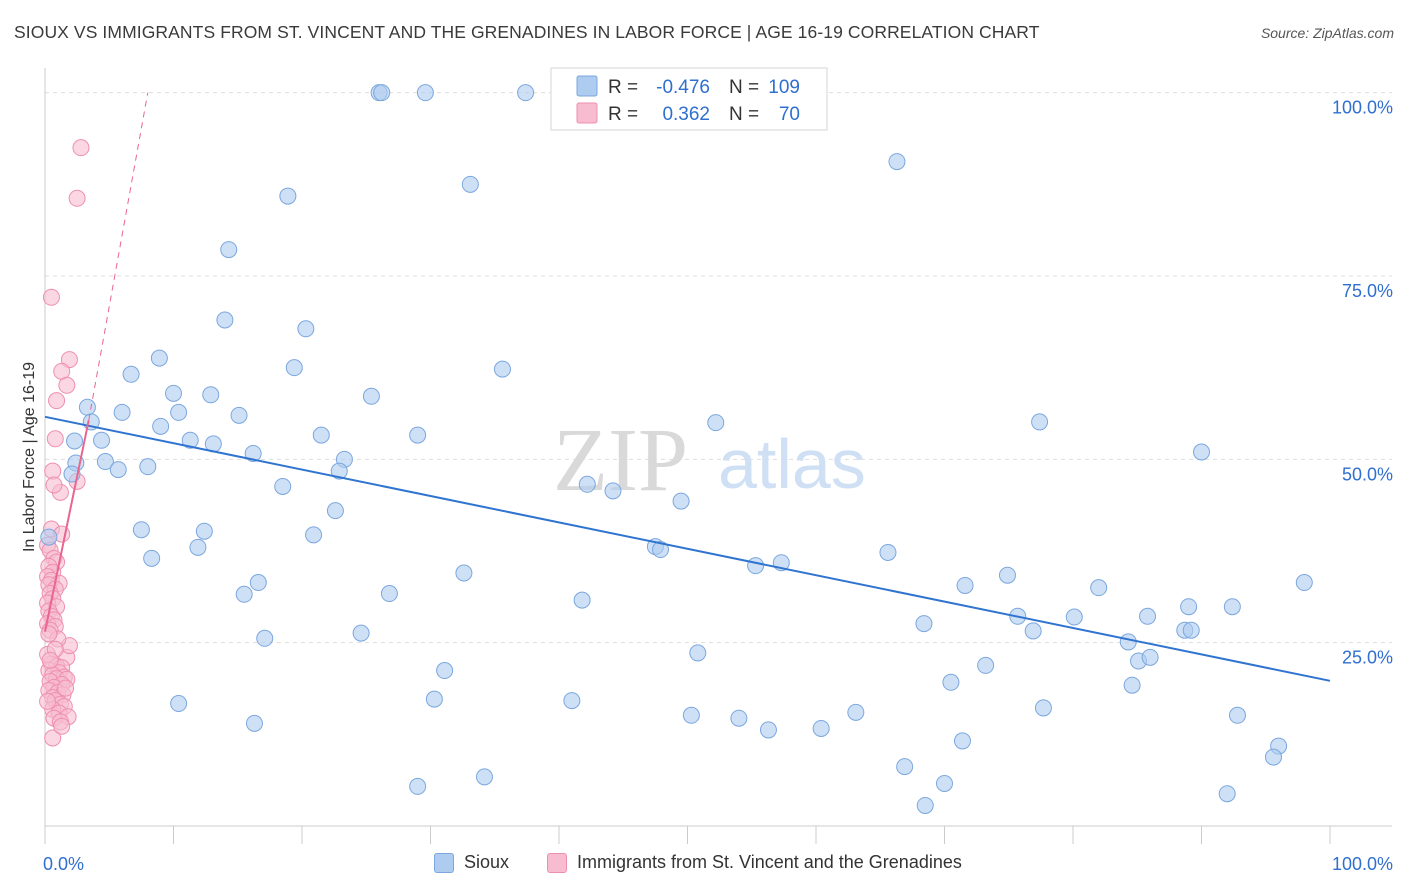 This screenshot has height=892, width=1406. What do you see at coordinates (683, 87) in the screenshot?
I see `legend-r-value-1: -0.476` at bounding box center [683, 87].